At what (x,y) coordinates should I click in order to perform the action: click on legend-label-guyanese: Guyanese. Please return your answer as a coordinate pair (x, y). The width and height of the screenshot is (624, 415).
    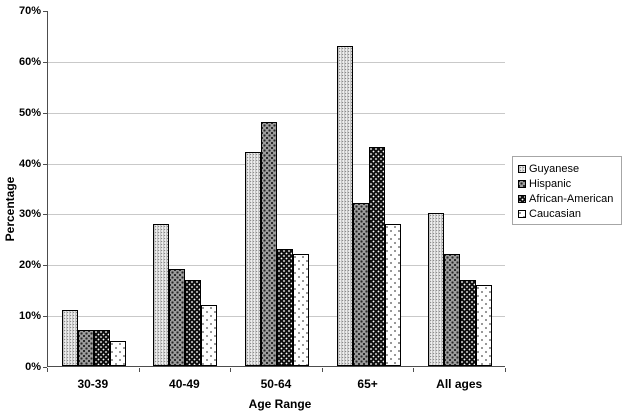
    Looking at the image, I should click on (554, 168).